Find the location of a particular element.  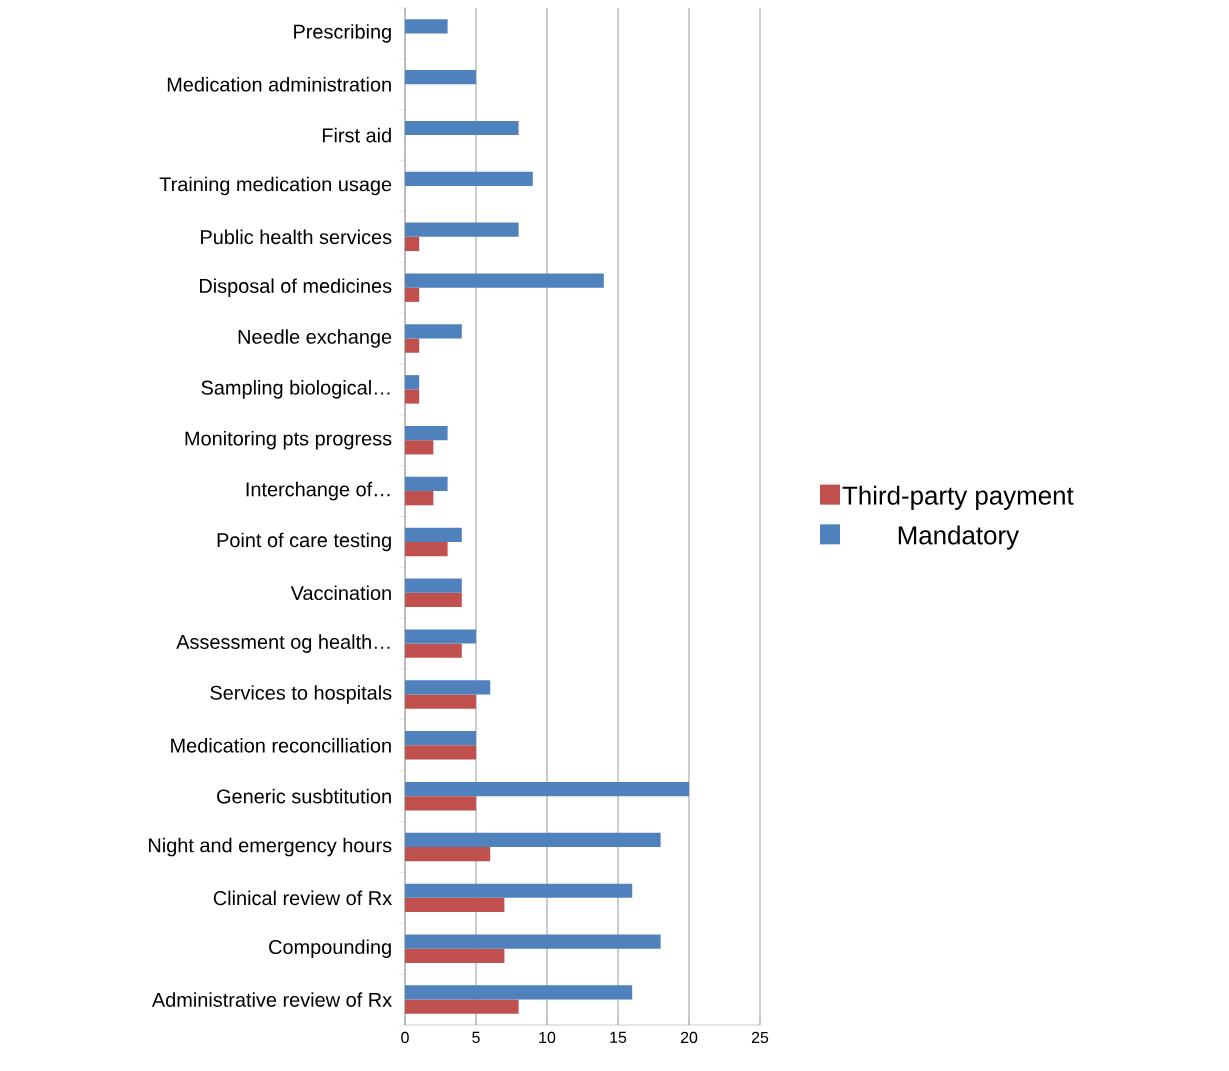

y-tick-label: Generic susbtitution is located at coordinates (304, 796).